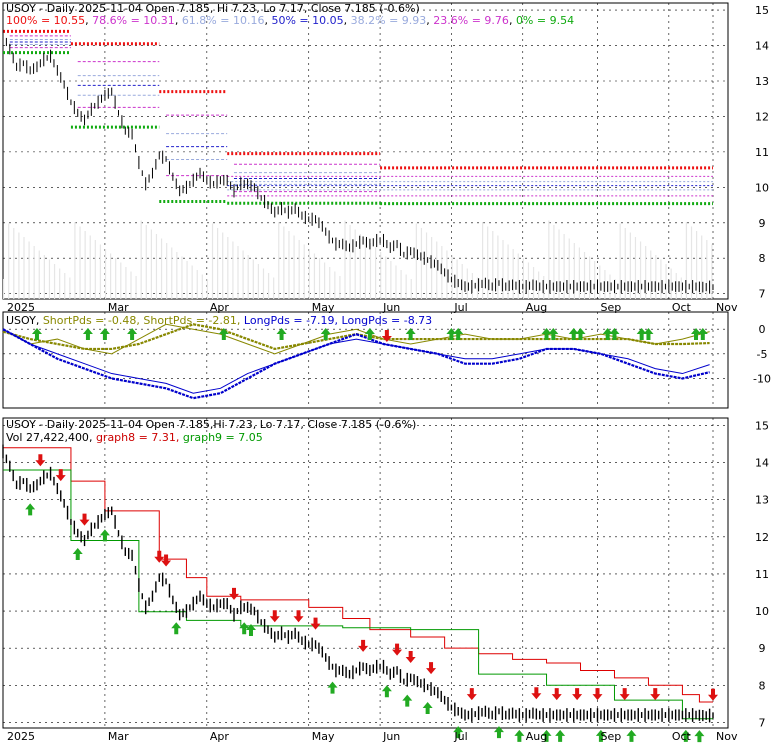 Image resolution: width=780 pixels, height=749 pixels. I want to click on x-tick-label-top: Sep, so click(610, 307).